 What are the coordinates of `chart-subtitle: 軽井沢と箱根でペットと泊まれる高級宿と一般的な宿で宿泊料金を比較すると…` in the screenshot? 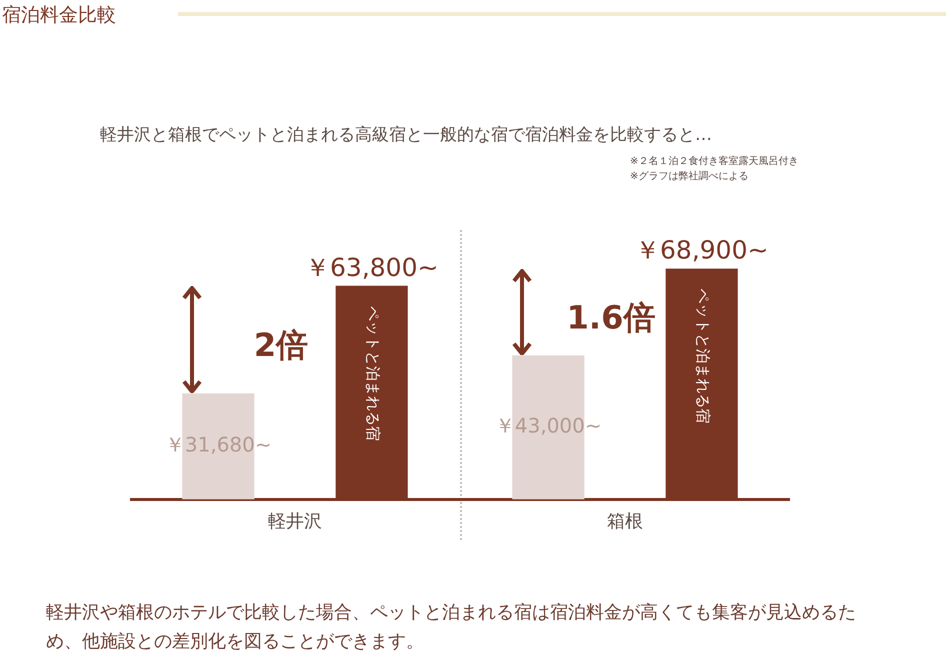 It's located at (406, 135).